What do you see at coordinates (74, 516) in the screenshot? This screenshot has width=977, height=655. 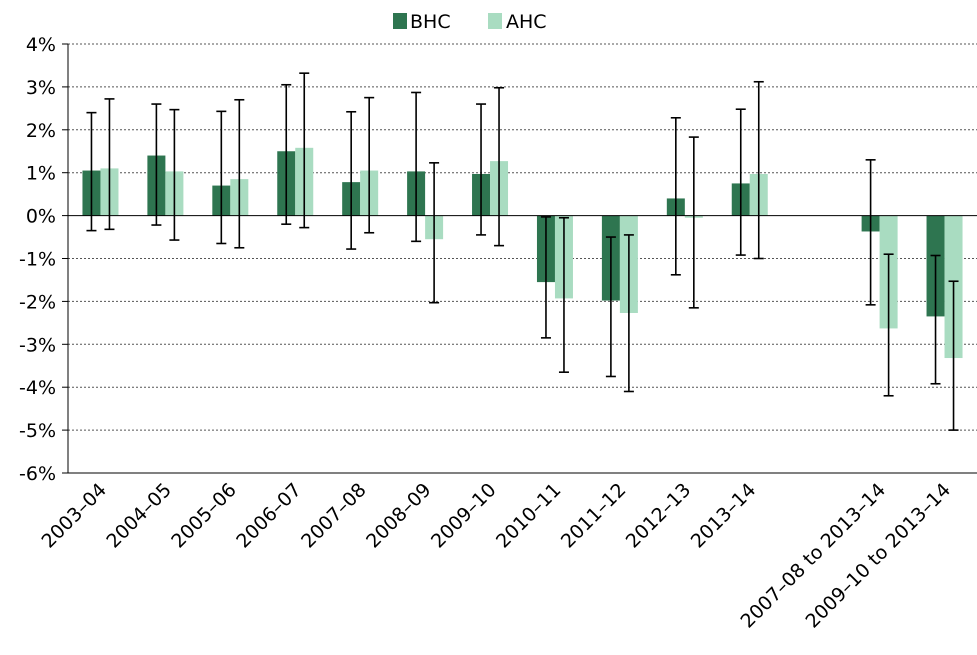 I see `x-category-label: 2003–04` at bounding box center [74, 516].